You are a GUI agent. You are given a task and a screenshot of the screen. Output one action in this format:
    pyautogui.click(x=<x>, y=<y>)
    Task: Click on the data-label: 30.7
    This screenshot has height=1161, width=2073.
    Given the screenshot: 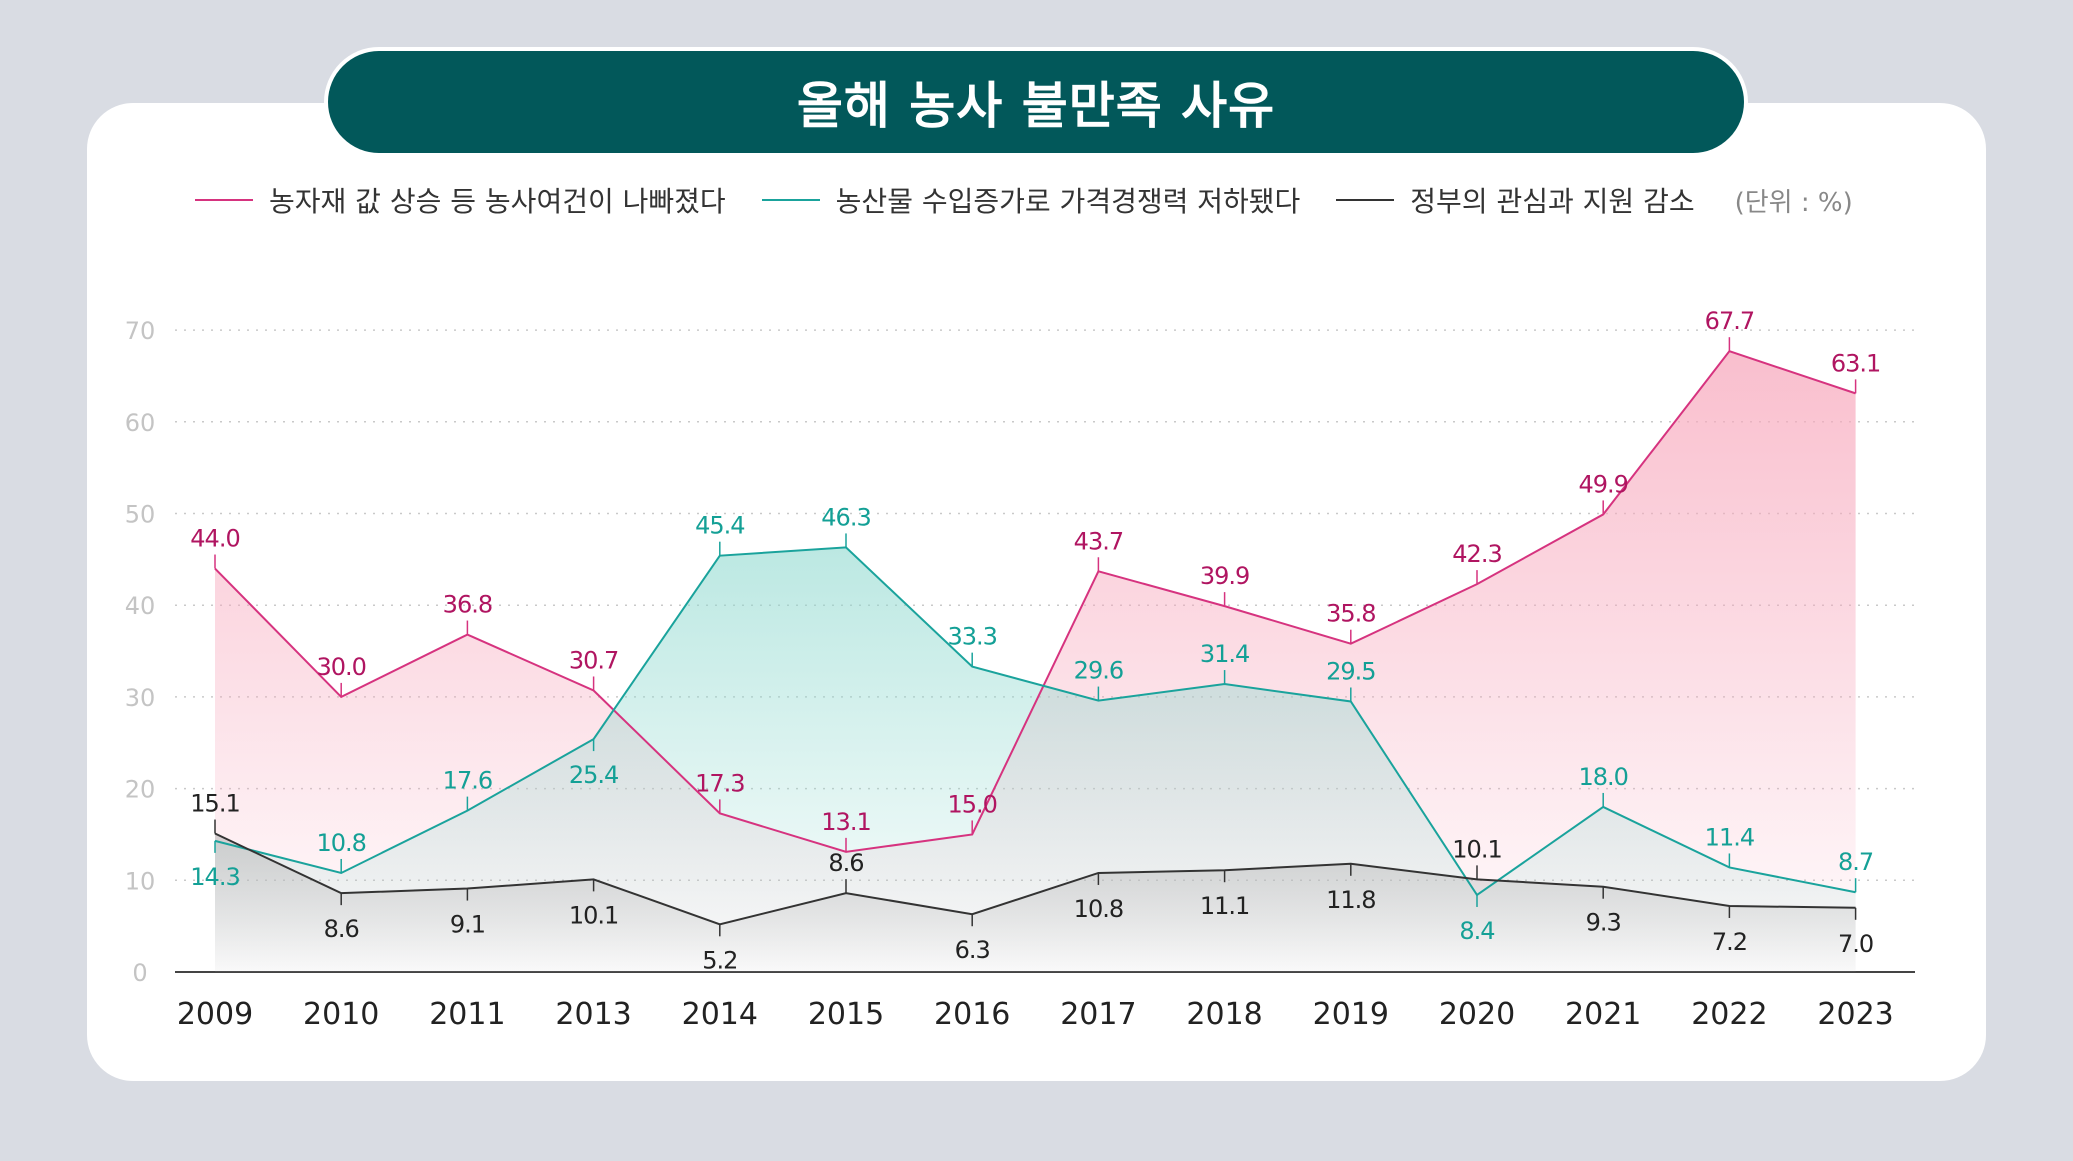 What is the action you would take?
    pyautogui.click(x=593, y=660)
    